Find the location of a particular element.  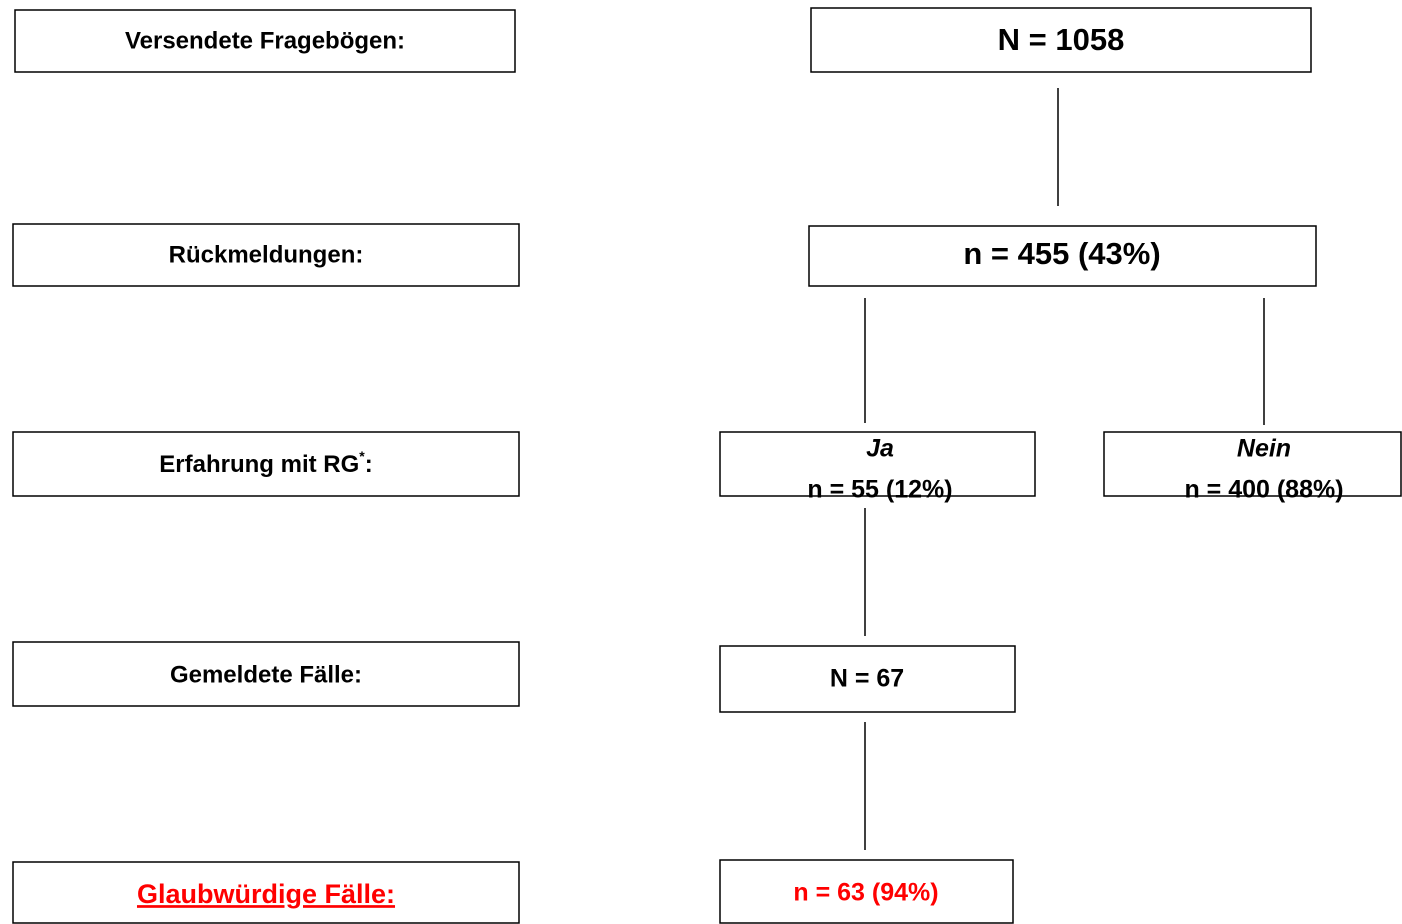

stage-label-end: : is located at coordinates (369, 464).